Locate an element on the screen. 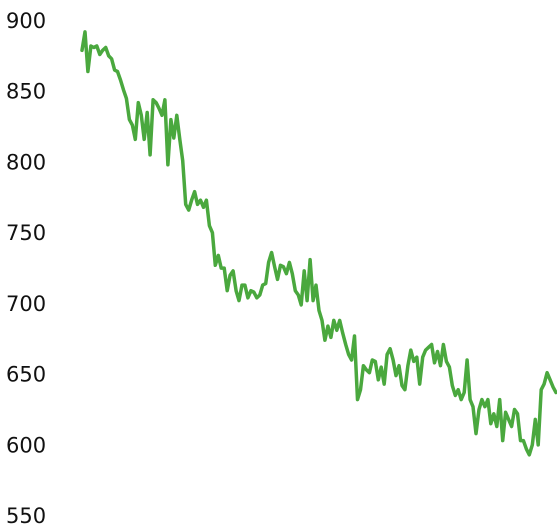  y-tick-label: 700 is located at coordinates (26, 304).